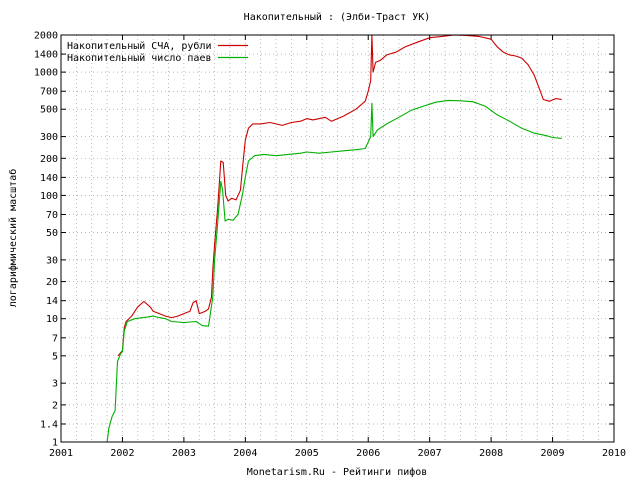  I want to click on y-tick-label: 70, so click(52, 215).